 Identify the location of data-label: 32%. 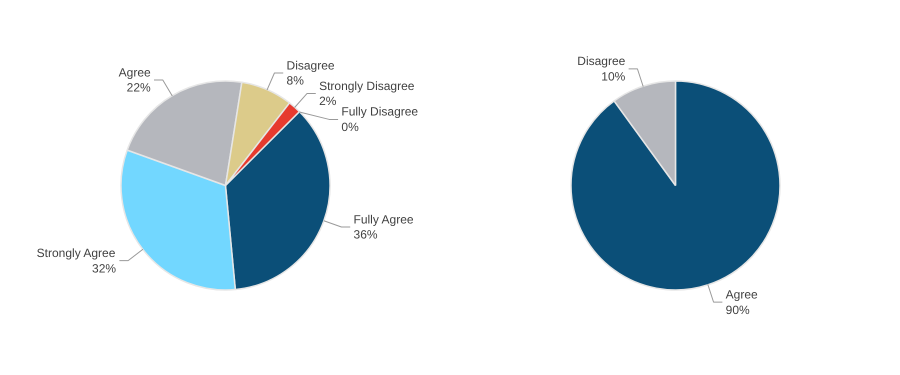
(104, 268).